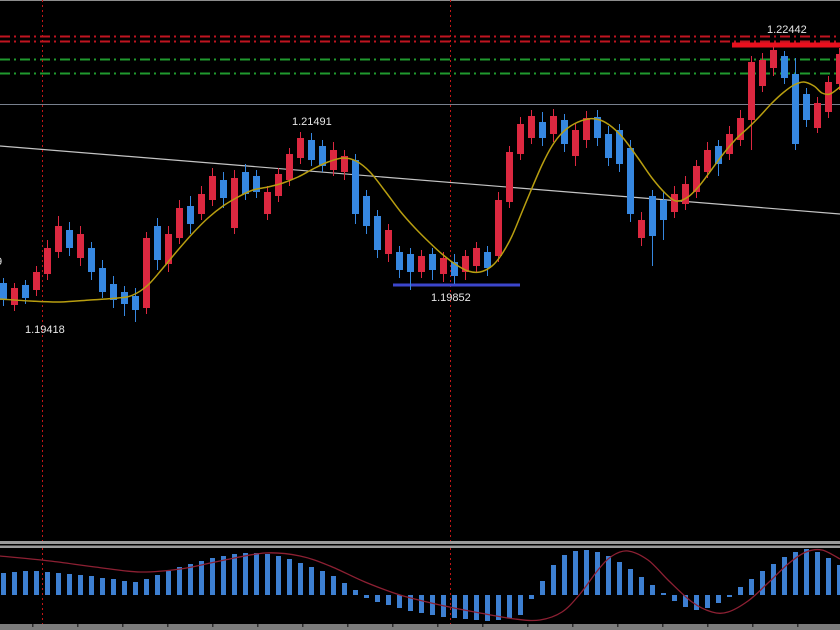 This screenshot has width=840, height=630. Describe the element at coordinates (787, 30) in the screenshot. I see `resistance-price-label: 1.22442` at that location.